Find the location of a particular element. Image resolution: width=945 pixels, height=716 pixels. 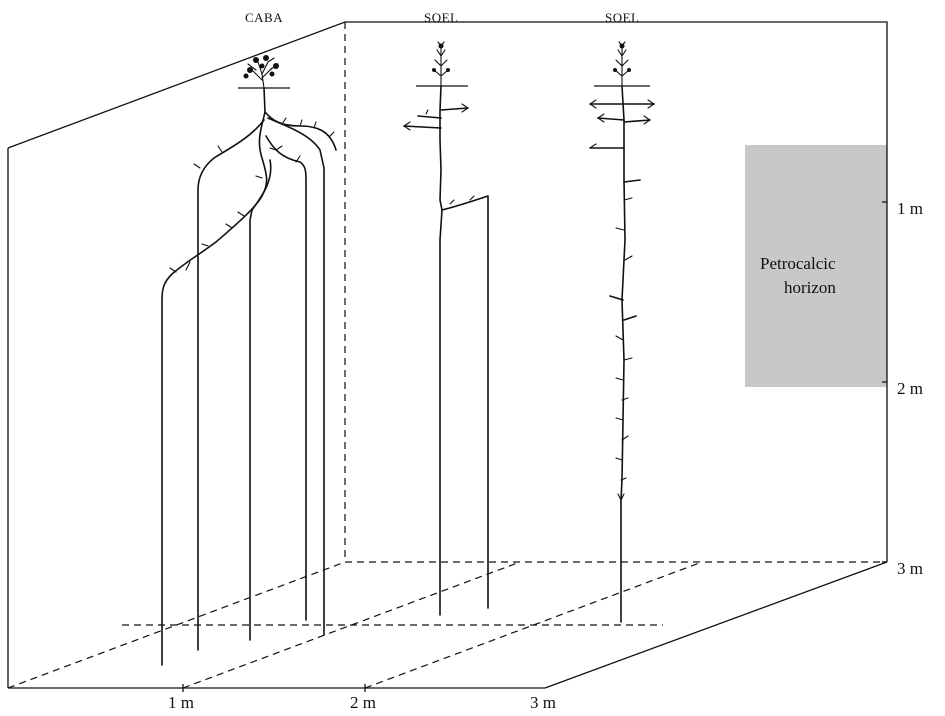

horizon-label-line-1: Petrocalcic is located at coordinates (798, 263).